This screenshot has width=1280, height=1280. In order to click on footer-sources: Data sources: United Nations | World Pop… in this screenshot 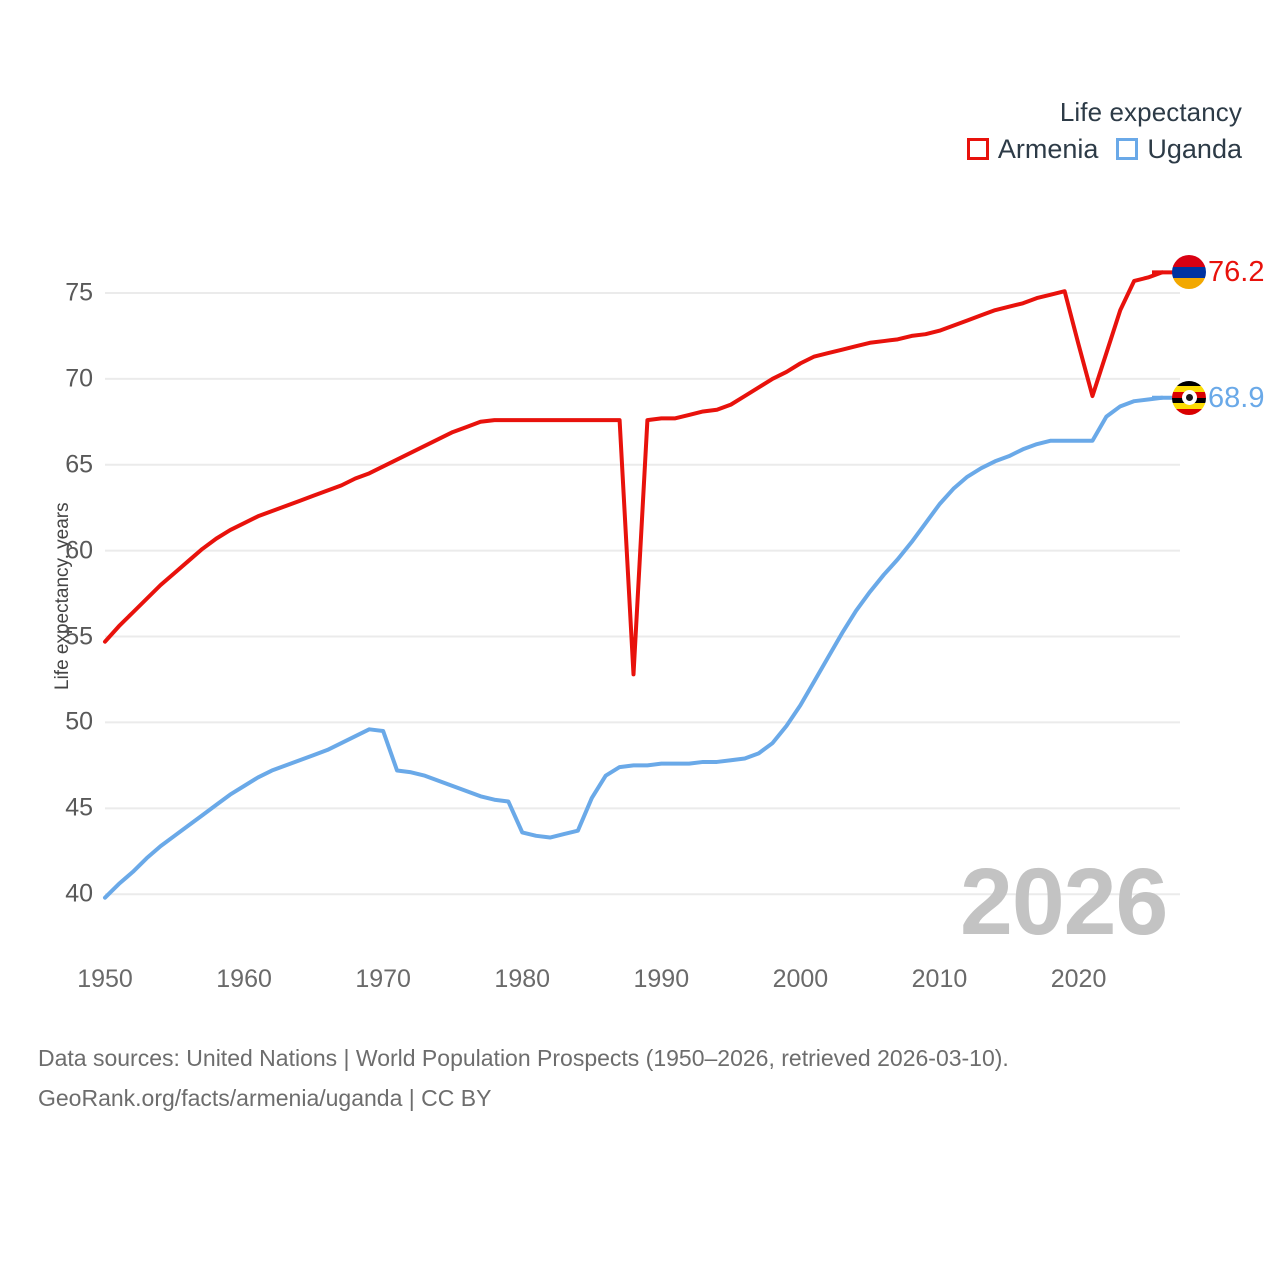, I will do `click(643, 1078)`.